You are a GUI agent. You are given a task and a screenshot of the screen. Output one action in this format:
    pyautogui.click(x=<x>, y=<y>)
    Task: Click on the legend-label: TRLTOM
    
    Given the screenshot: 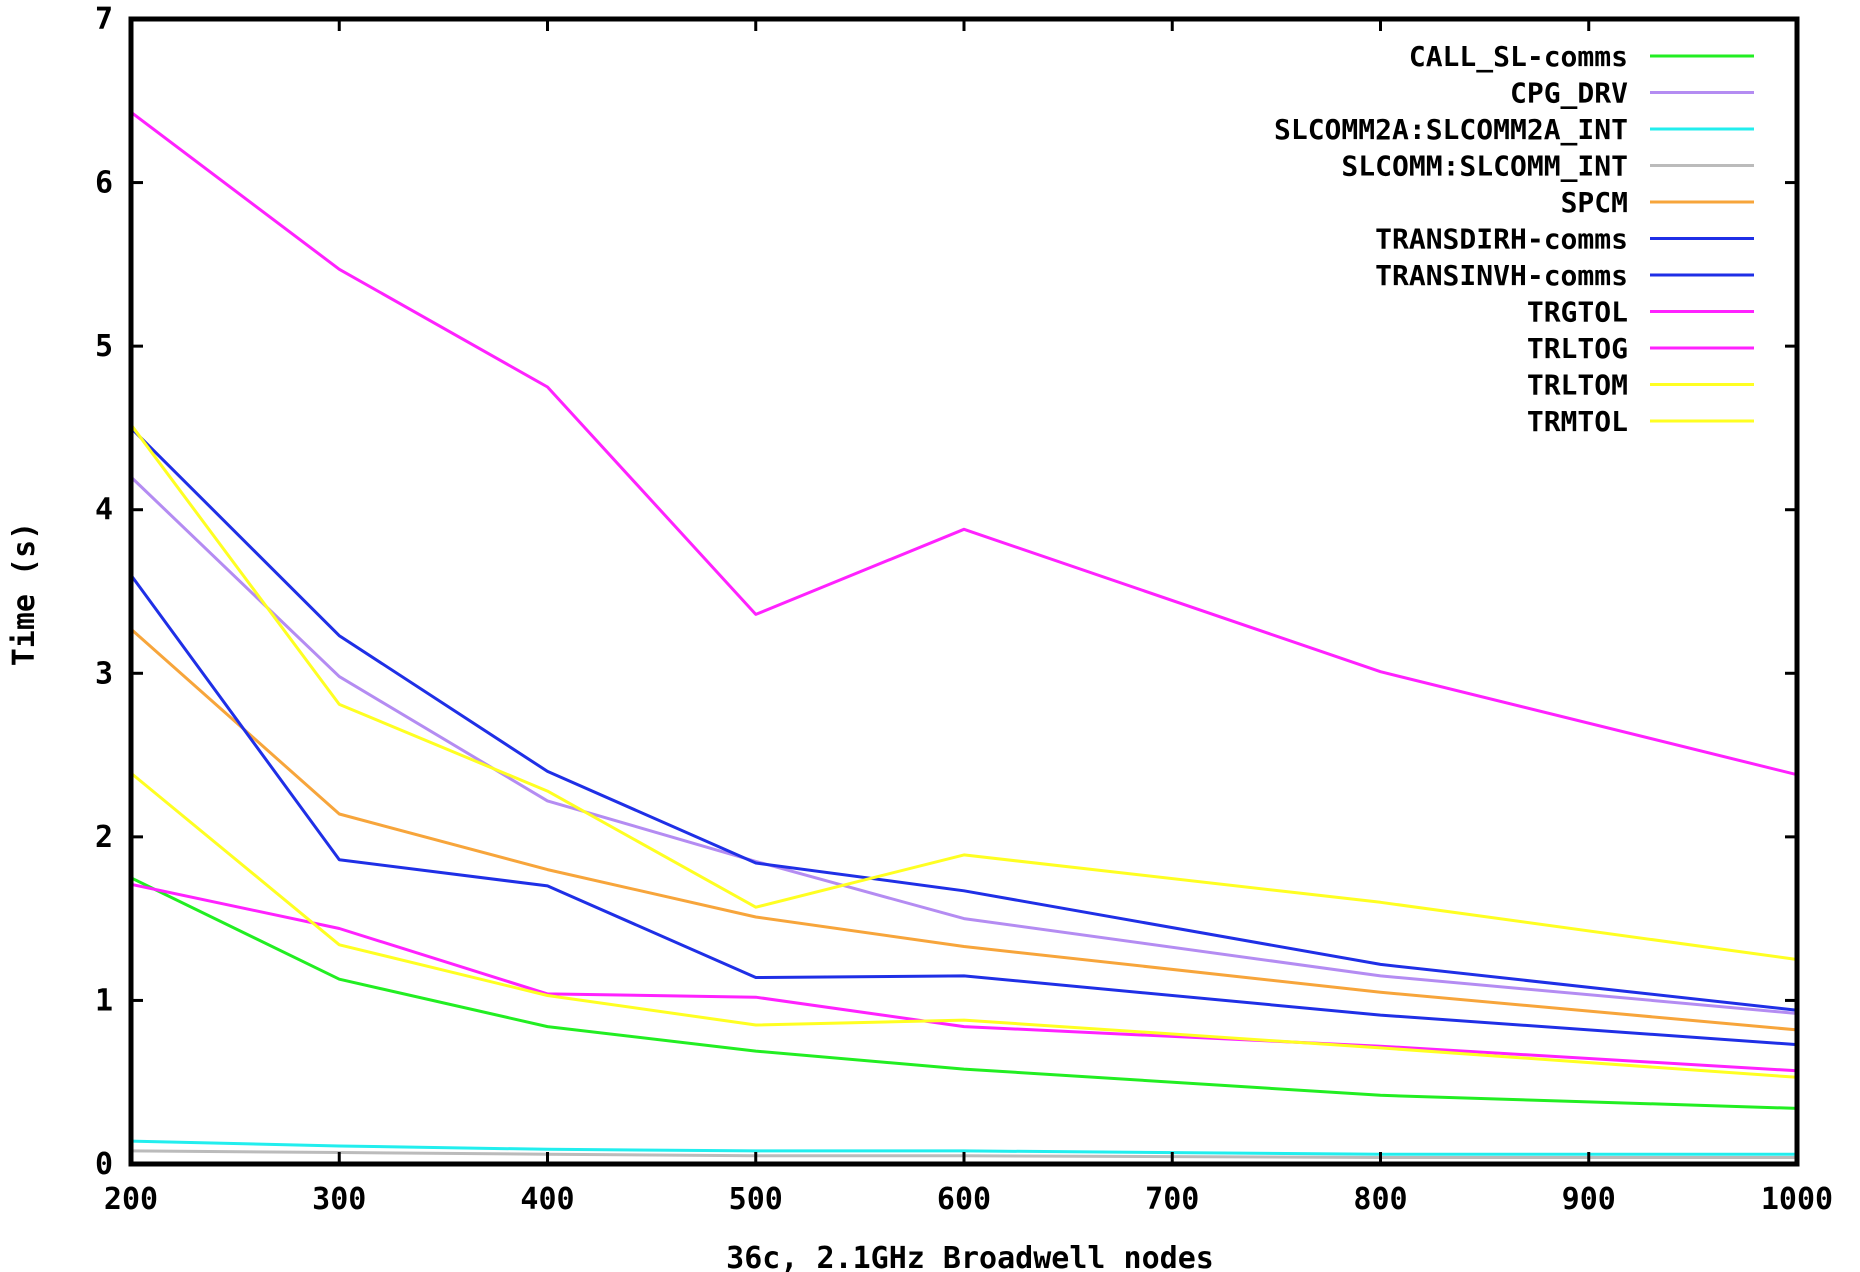 What is the action you would take?
    pyautogui.click(x=1577, y=385)
    